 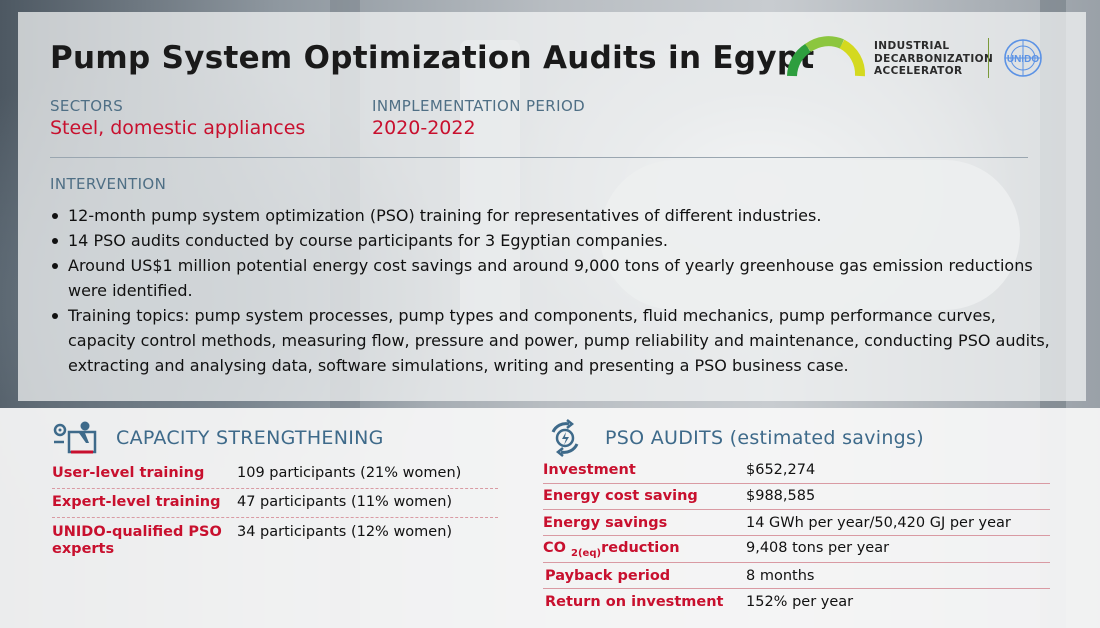 What do you see at coordinates (345, 502) in the screenshot?
I see `row-value: 47 participants (11% women)` at bounding box center [345, 502].